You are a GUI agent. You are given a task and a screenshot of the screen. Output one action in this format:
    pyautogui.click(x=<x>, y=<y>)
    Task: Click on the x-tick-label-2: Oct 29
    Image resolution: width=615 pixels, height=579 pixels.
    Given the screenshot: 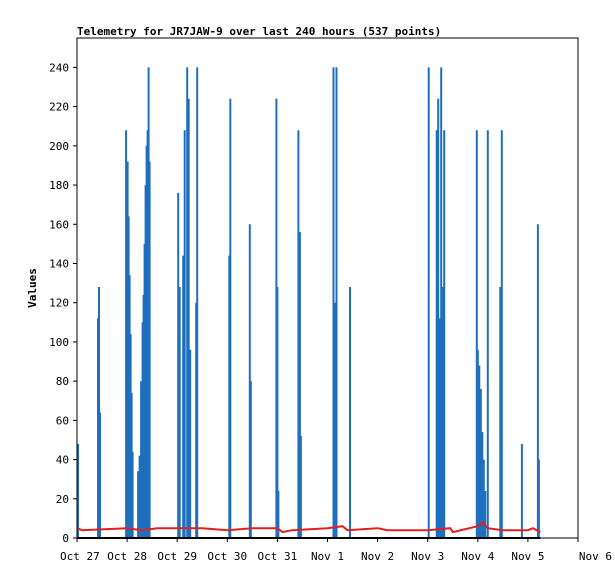 What is the action you would take?
    pyautogui.click(x=177, y=556)
    